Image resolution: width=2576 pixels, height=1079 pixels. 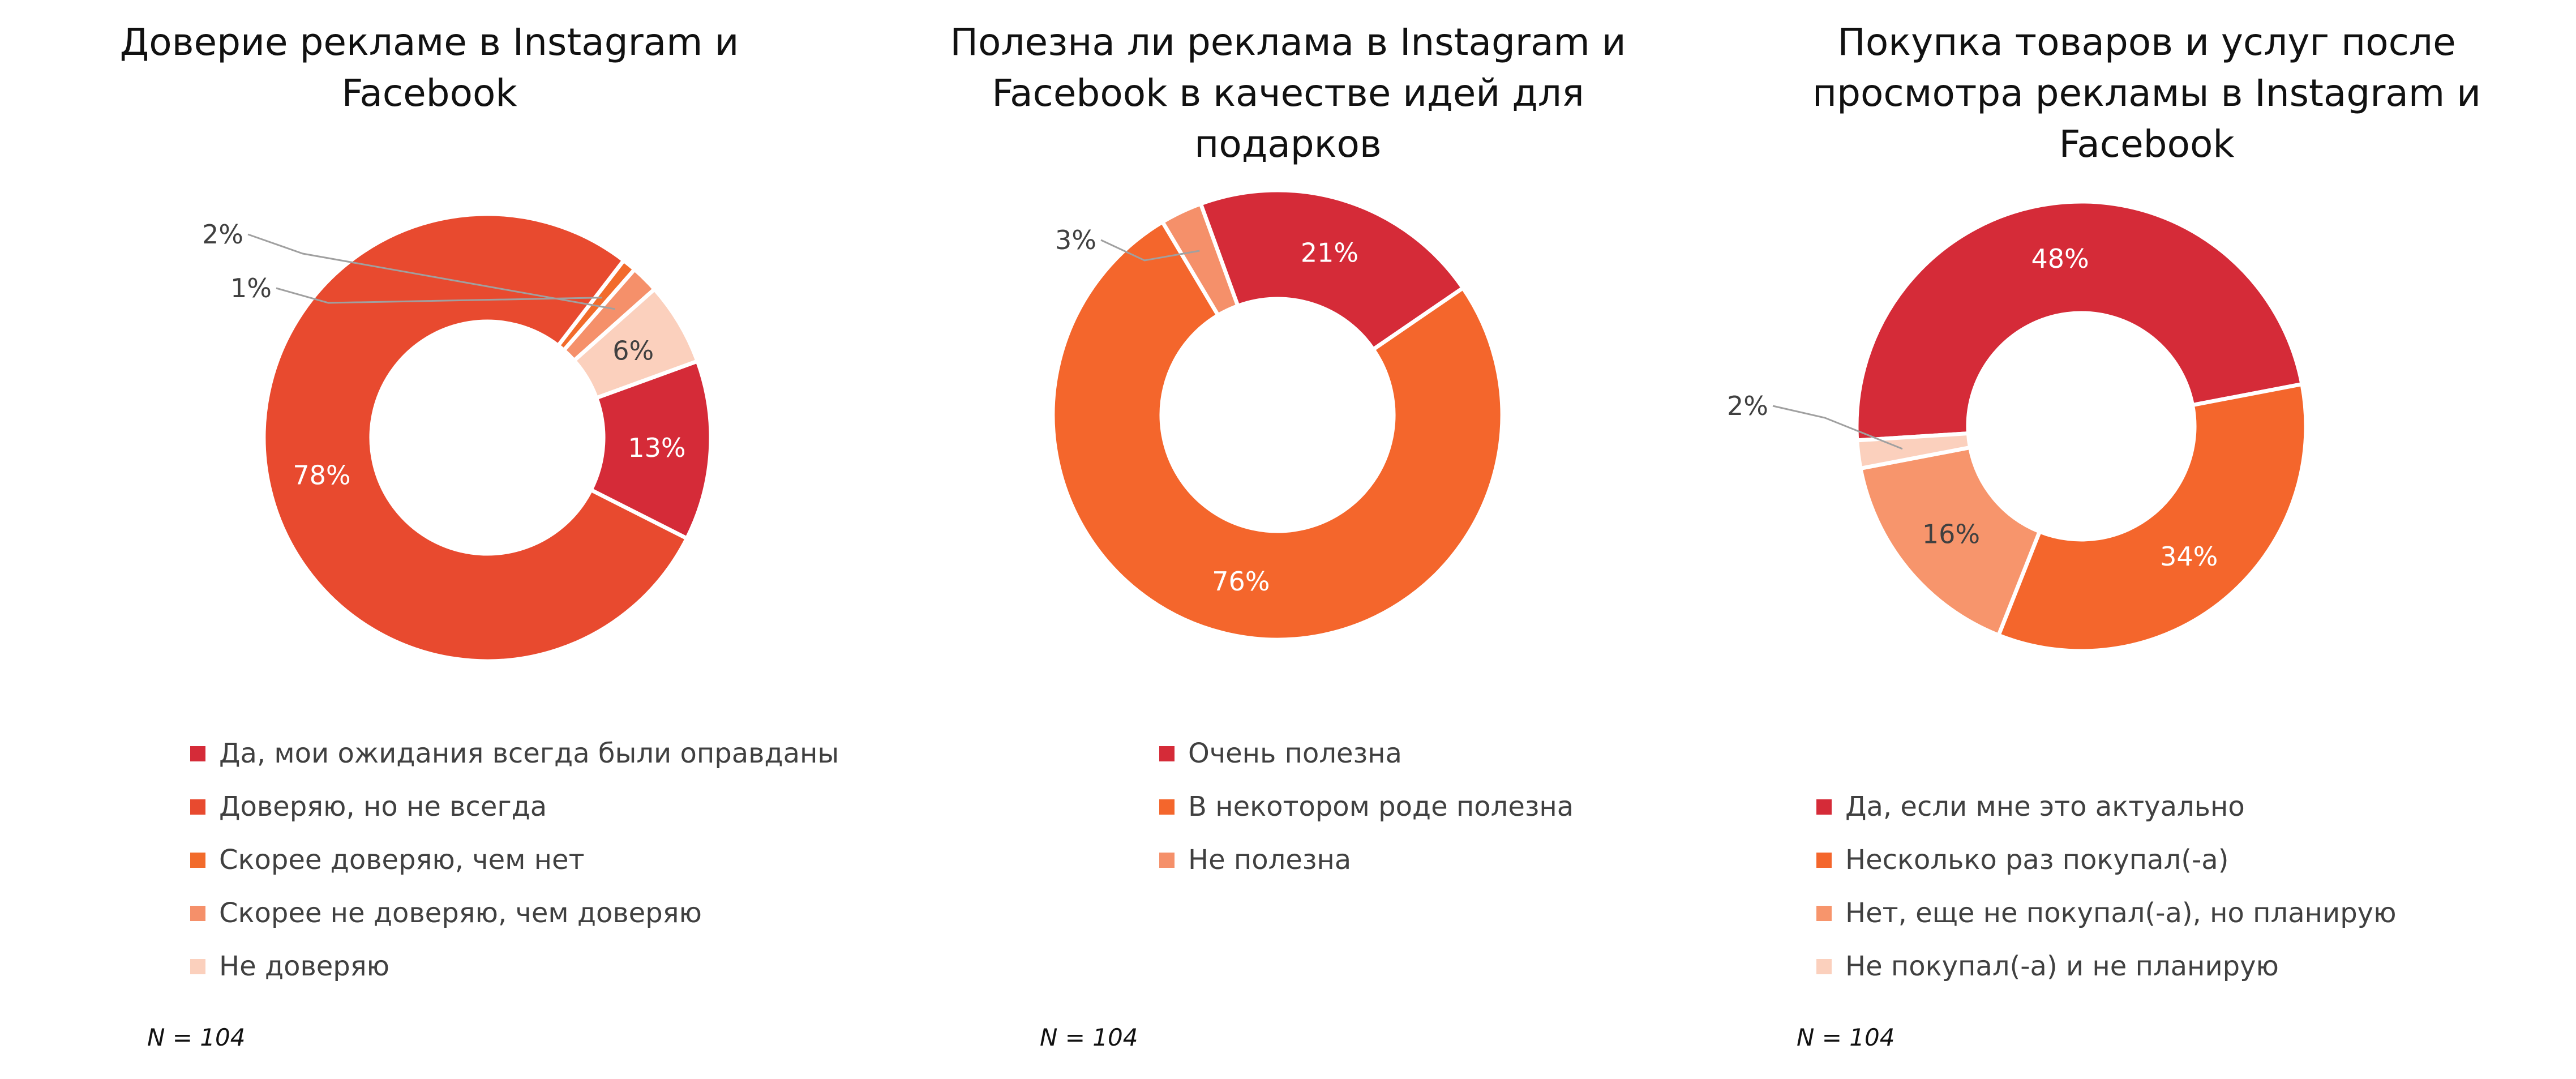 I want to click on legend-item: Доверяю, но не всегда, so click(x=514, y=807).